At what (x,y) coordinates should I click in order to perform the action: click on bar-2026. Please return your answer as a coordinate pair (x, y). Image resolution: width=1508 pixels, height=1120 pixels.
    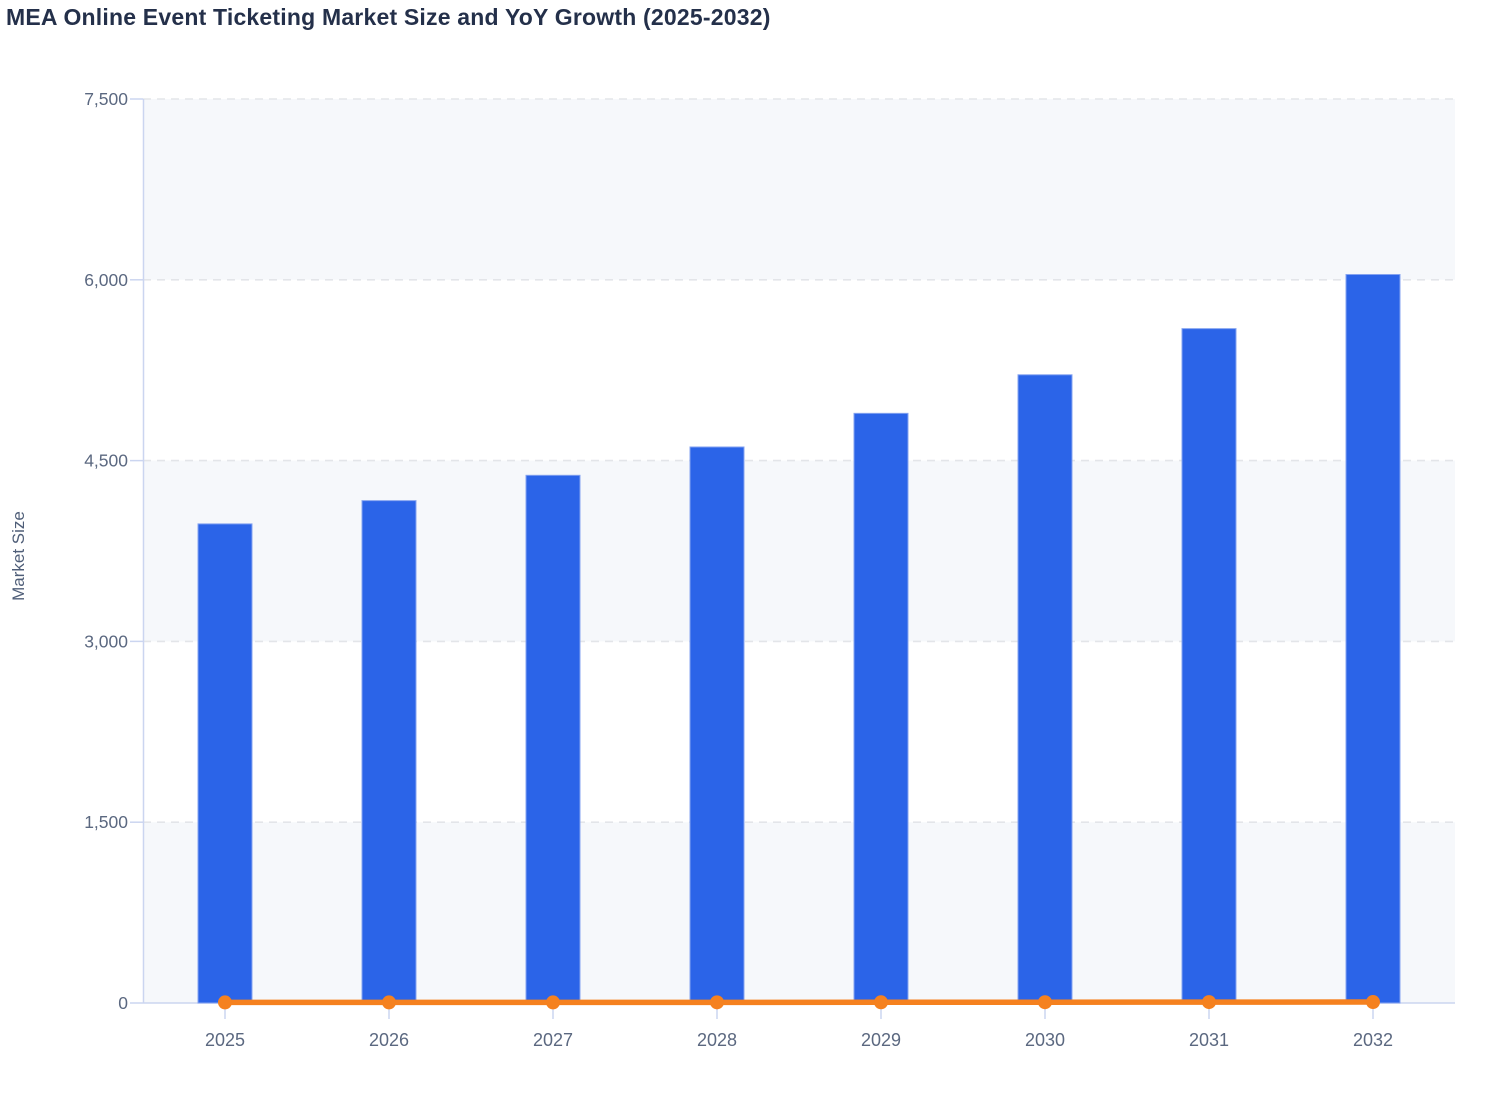
    Looking at the image, I should click on (389, 752).